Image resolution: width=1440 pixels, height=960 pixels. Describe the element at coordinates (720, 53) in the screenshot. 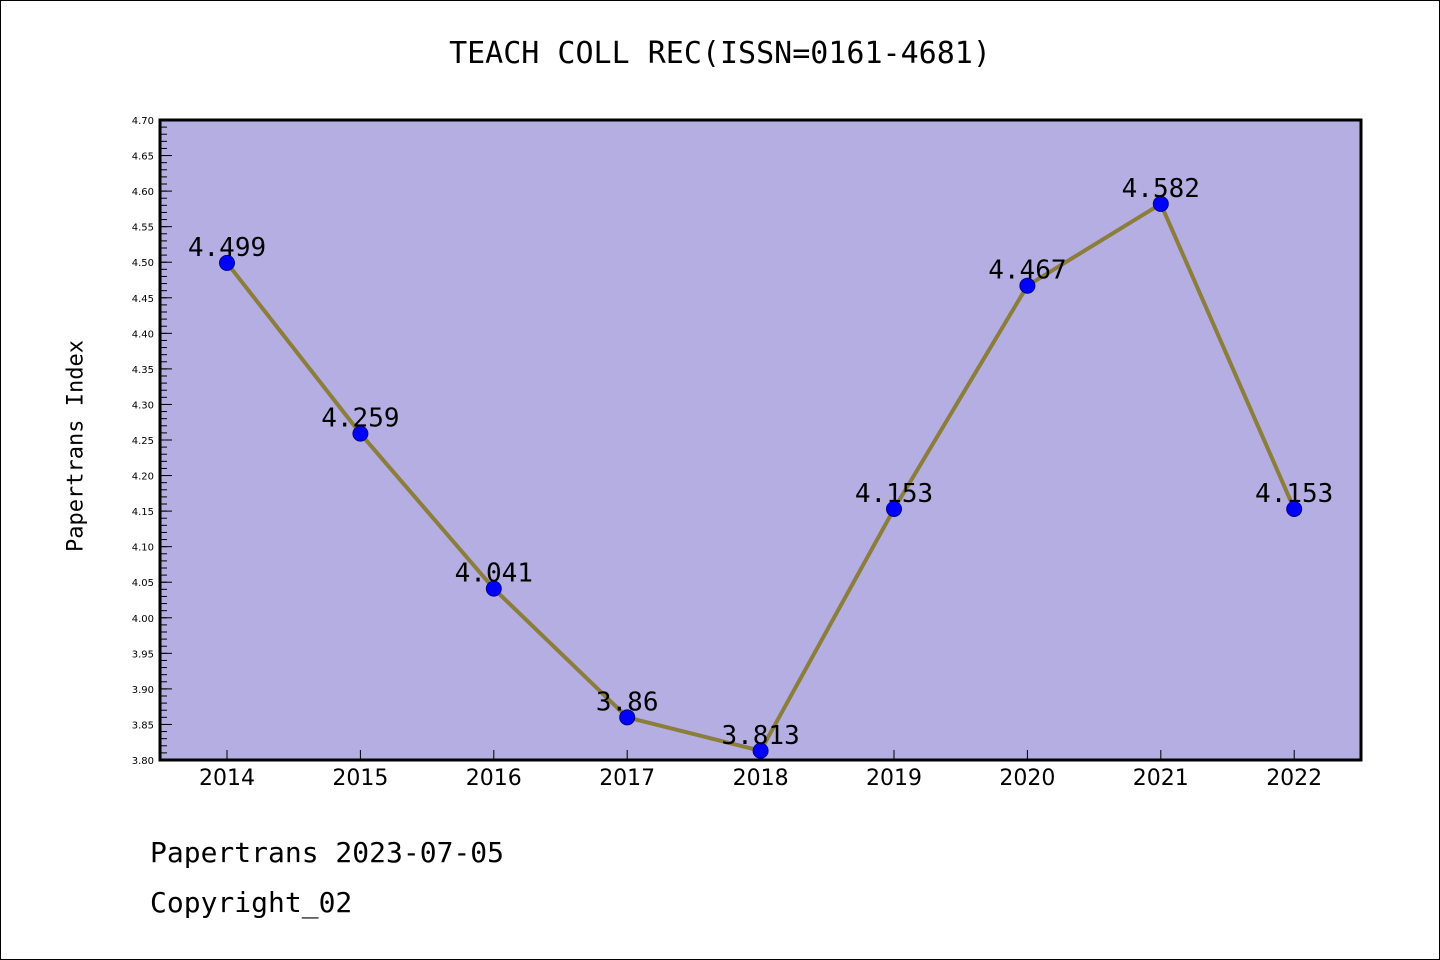

I see `chart-title: TEACH COLL REC(ISSN=0161-4681)` at that location.